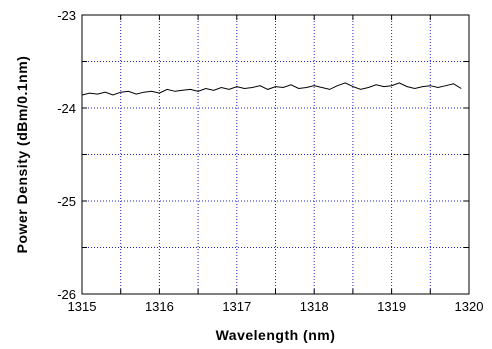 This screenshot has height=349, width=492. Describe the element at coordinates (66, 108) in the screenshot. I see `y-tick-label: -24` at that location.